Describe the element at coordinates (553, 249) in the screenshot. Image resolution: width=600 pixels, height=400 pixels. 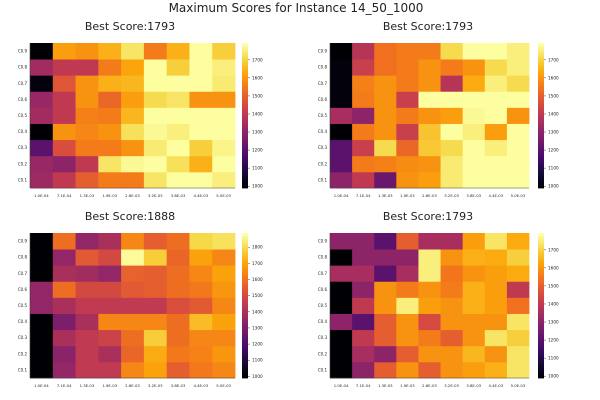
I see `colorbar-tick-label: 1700` at that location.